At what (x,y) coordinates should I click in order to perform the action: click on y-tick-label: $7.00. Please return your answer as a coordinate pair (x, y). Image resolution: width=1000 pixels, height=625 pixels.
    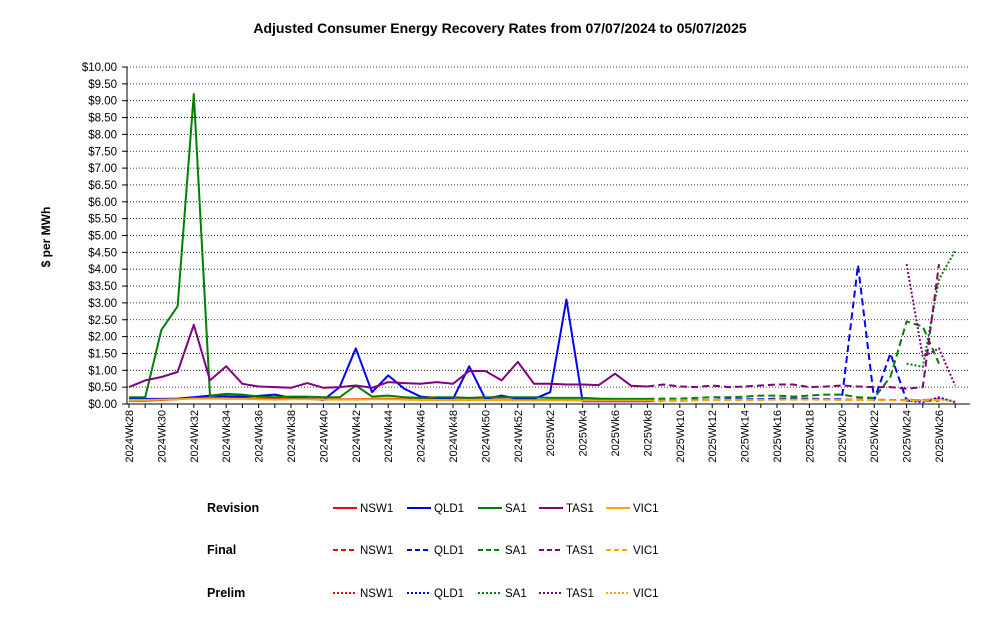
    Looking at the image, I should click on (102, 169).